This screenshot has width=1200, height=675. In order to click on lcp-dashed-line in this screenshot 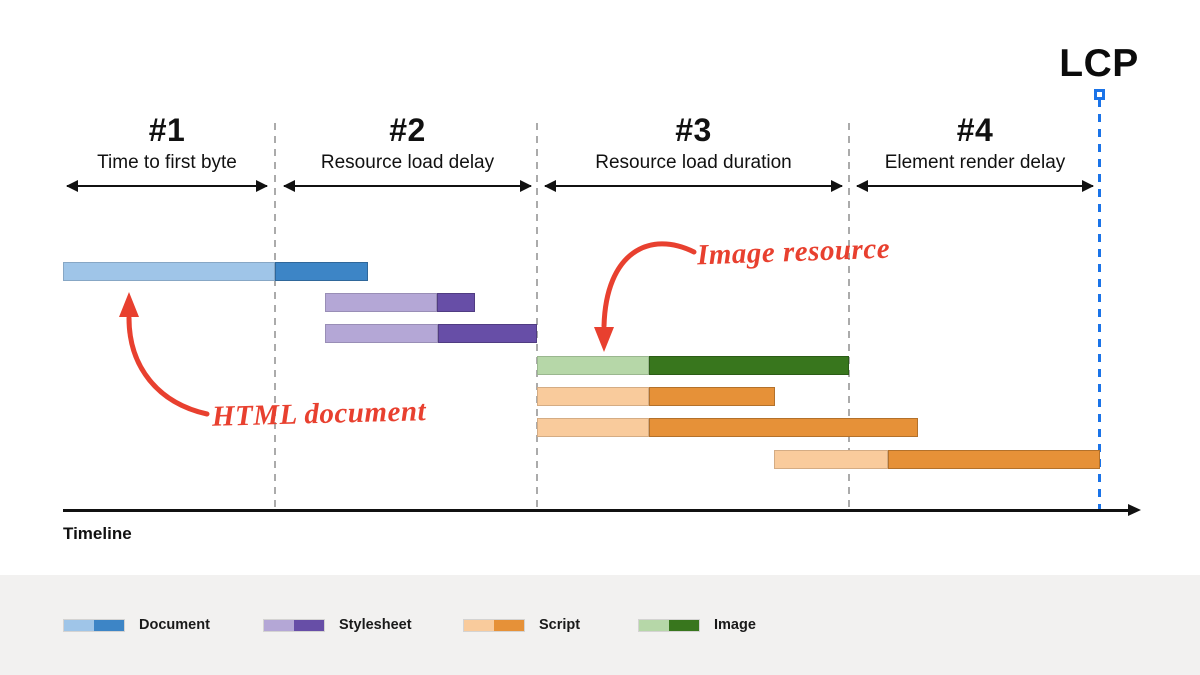, I will do `click(1099, 305)`.